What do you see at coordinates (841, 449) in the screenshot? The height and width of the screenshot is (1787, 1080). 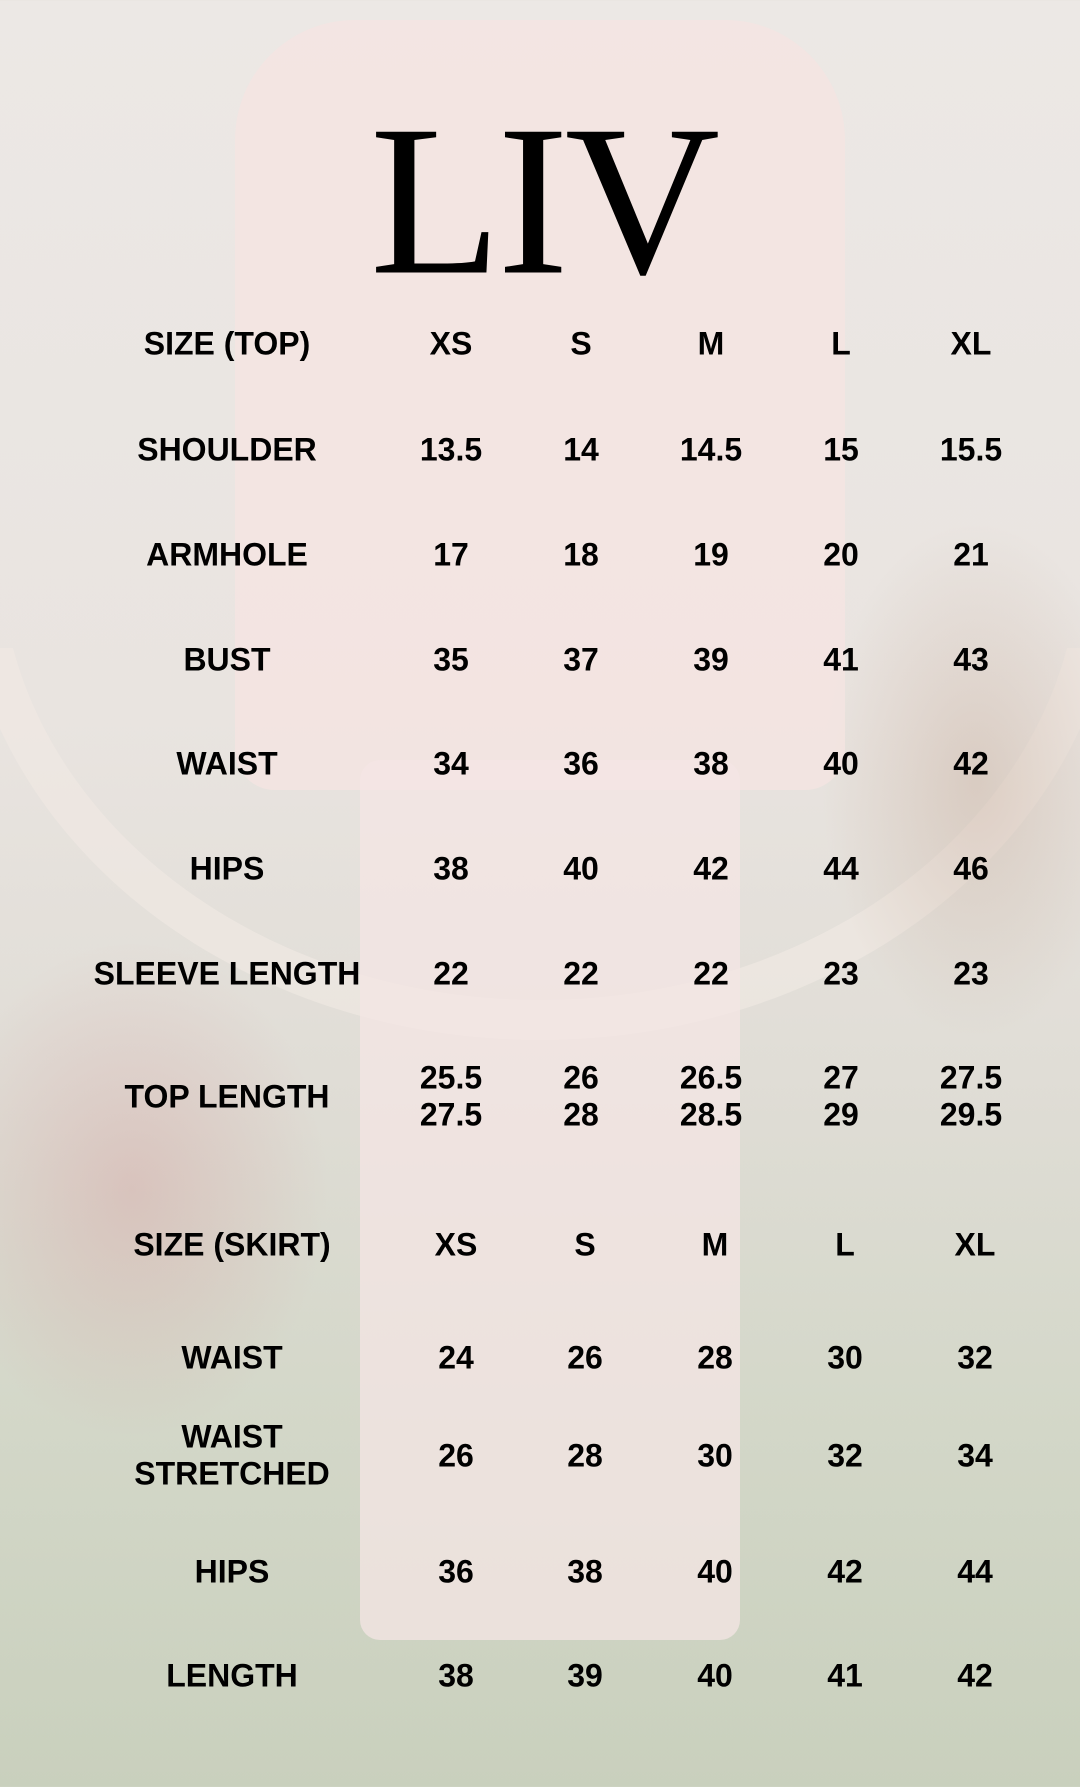 I see `measurement-value: 15` at bounding box center [841, 449].